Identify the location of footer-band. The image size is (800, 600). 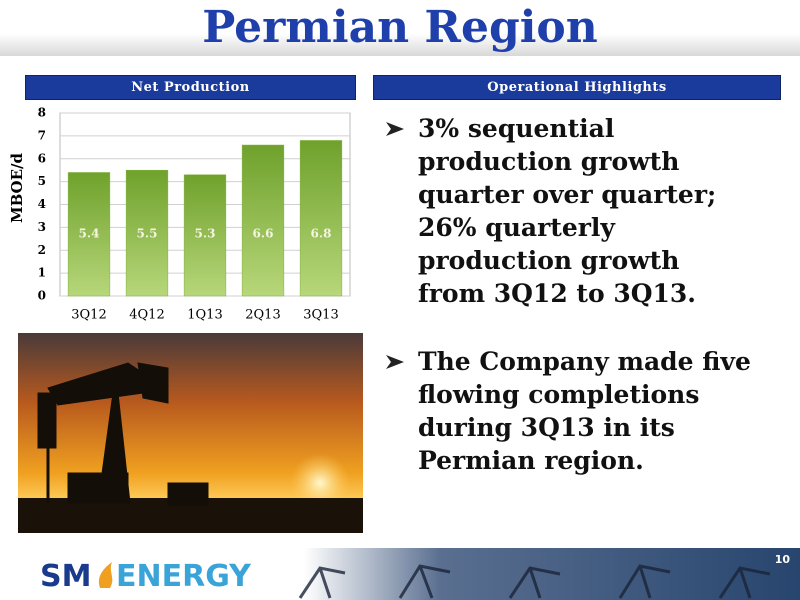
(400, 574).